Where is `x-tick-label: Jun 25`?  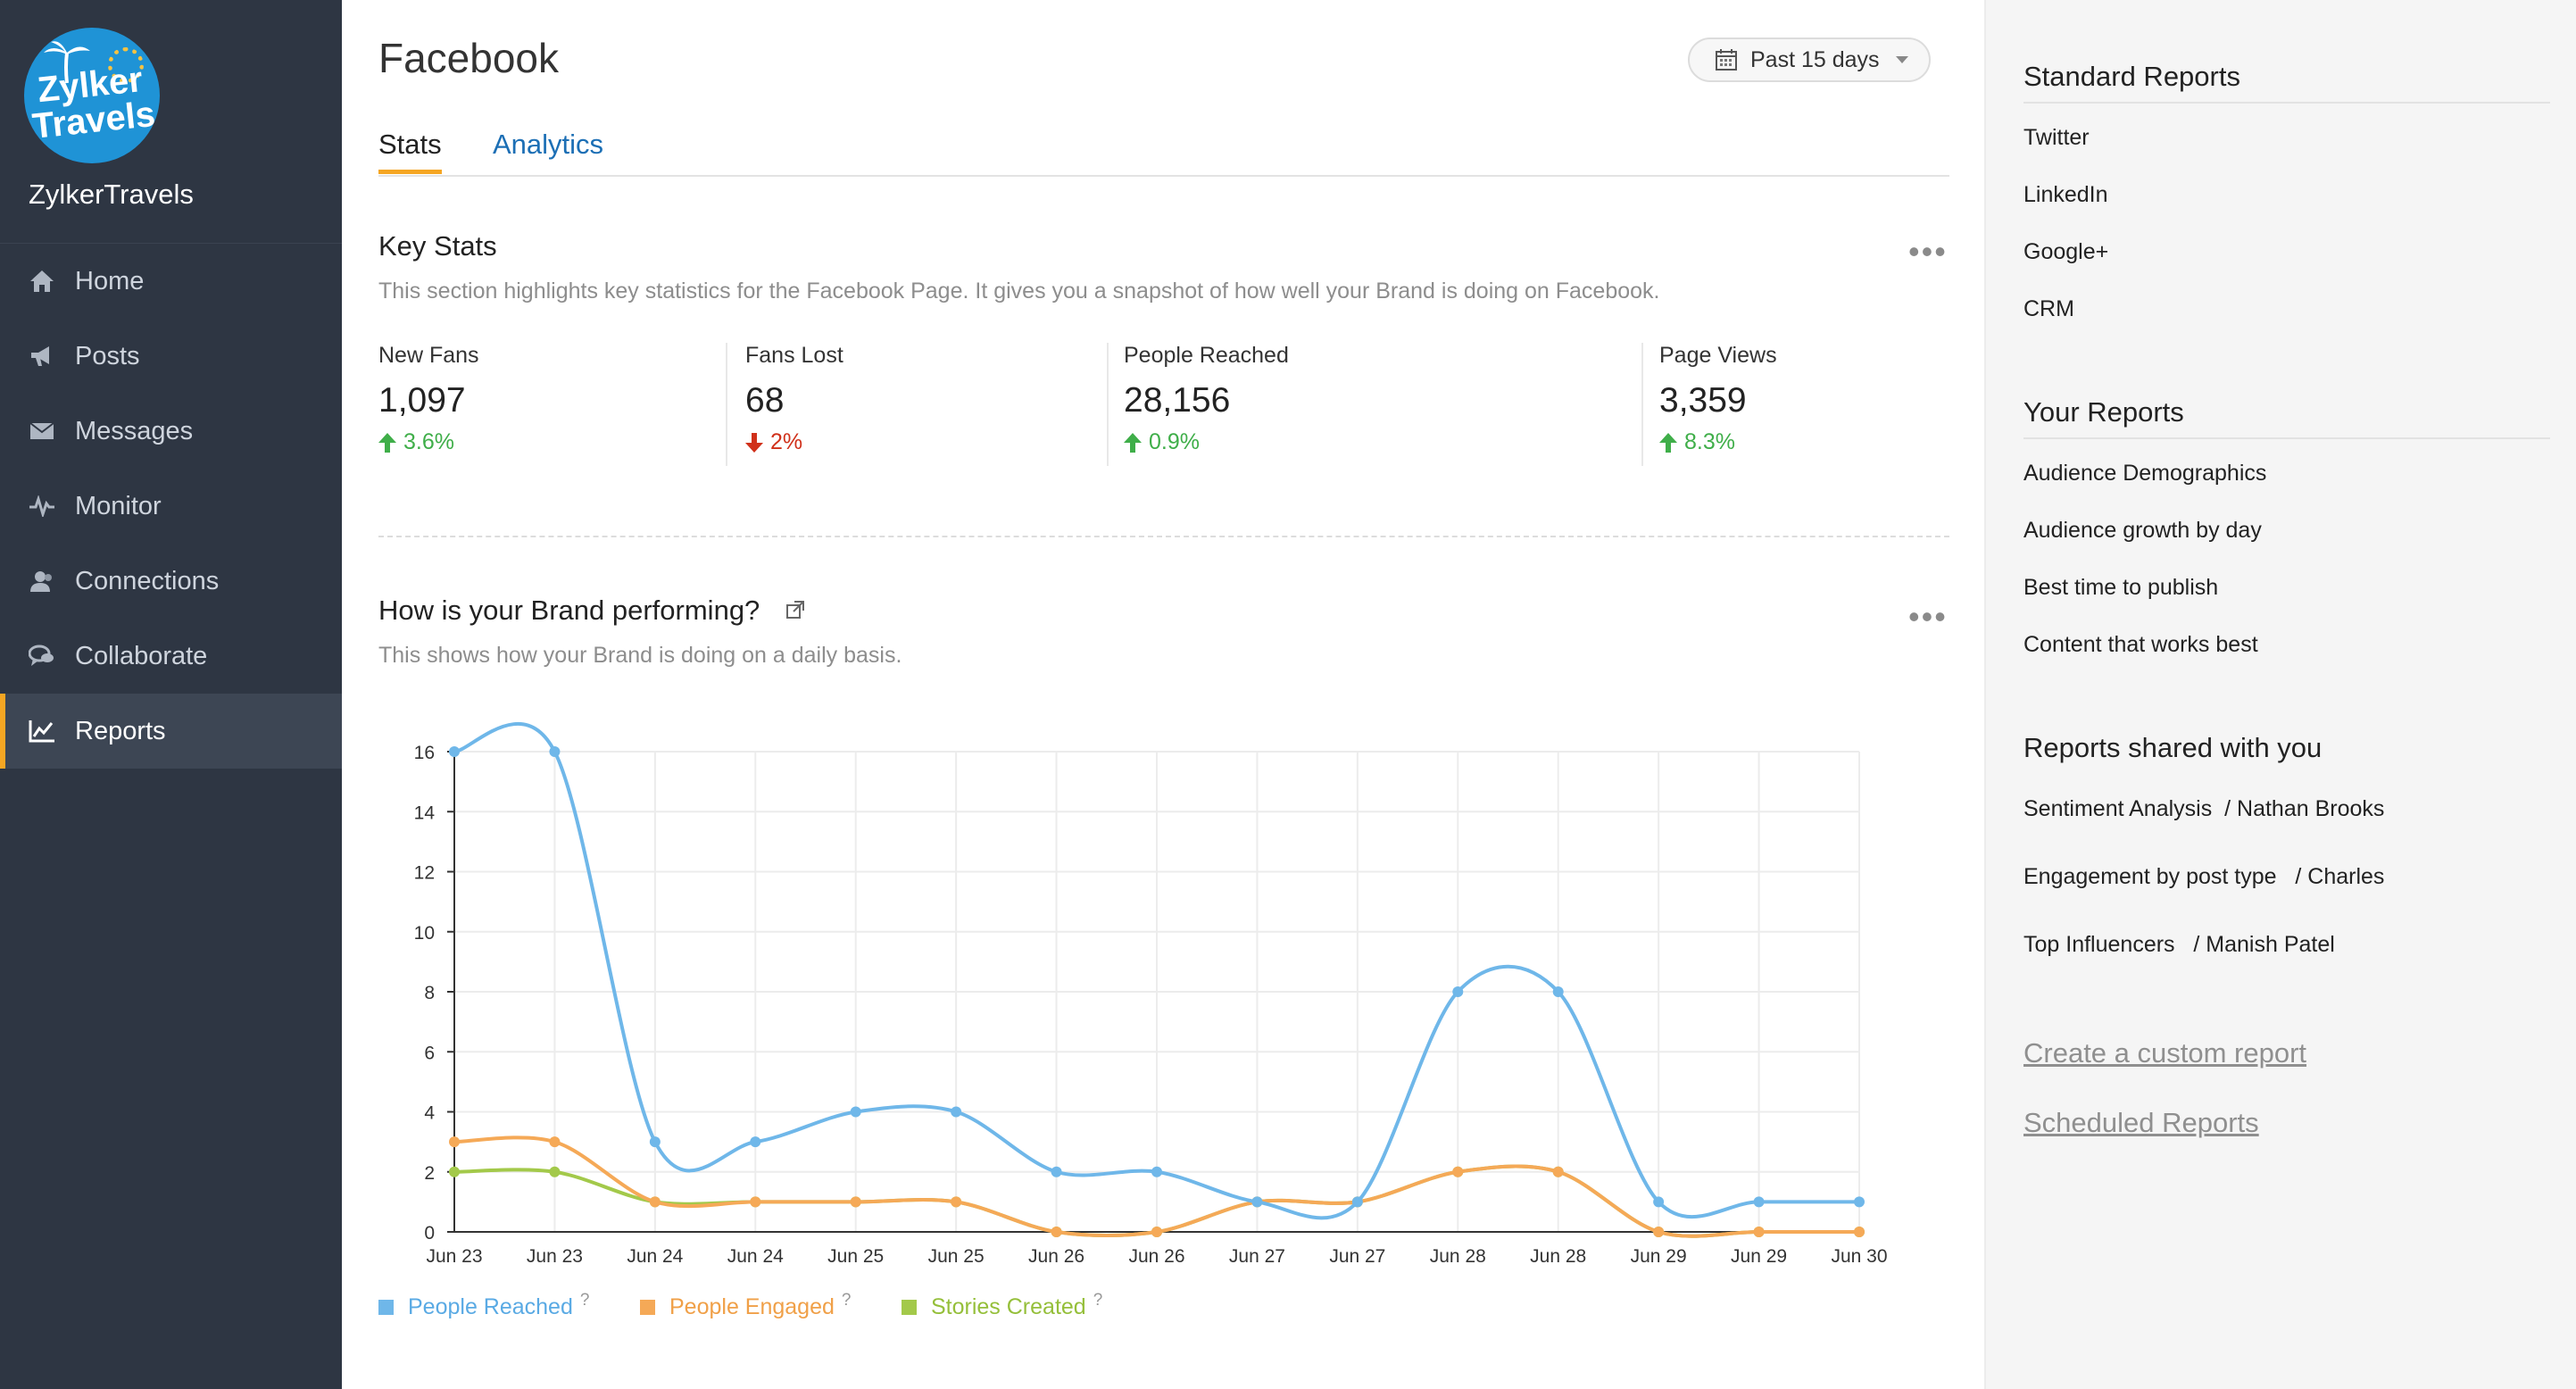 x-tick-label: Jun 25 is located at coordinates (856, 1257).